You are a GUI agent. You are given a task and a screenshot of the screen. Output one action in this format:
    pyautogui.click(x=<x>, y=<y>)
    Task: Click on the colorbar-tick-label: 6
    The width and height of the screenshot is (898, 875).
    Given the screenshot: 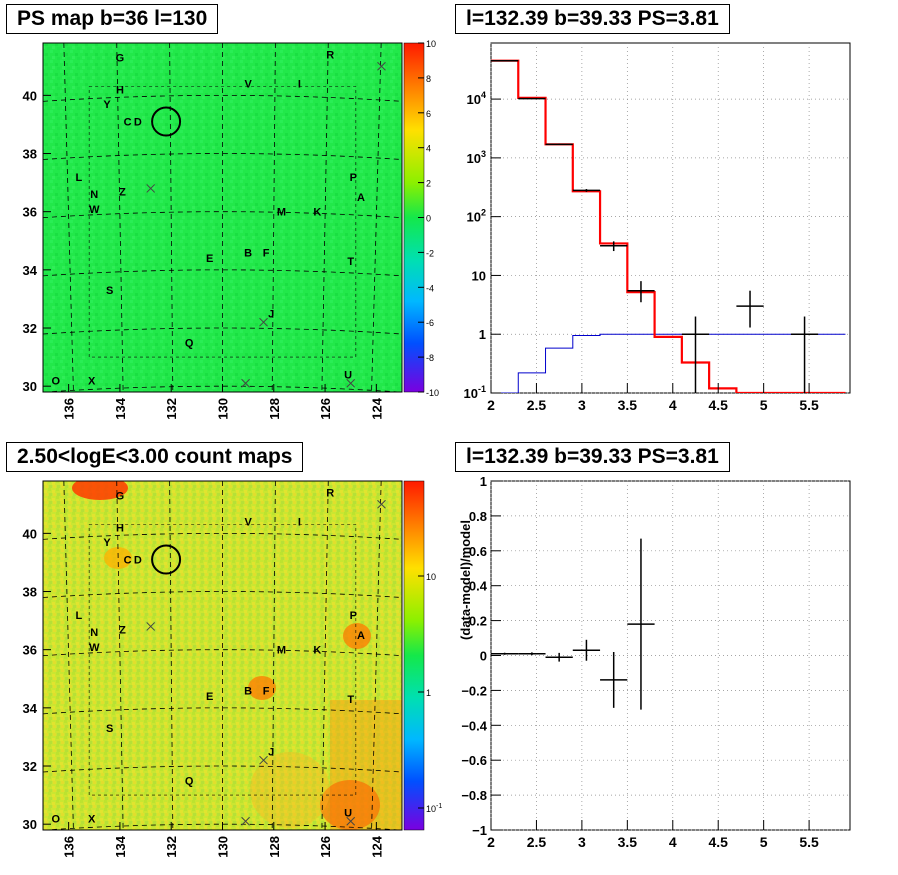 What is the action you would take?
    pyautogui.click(x=428, y=114)
    